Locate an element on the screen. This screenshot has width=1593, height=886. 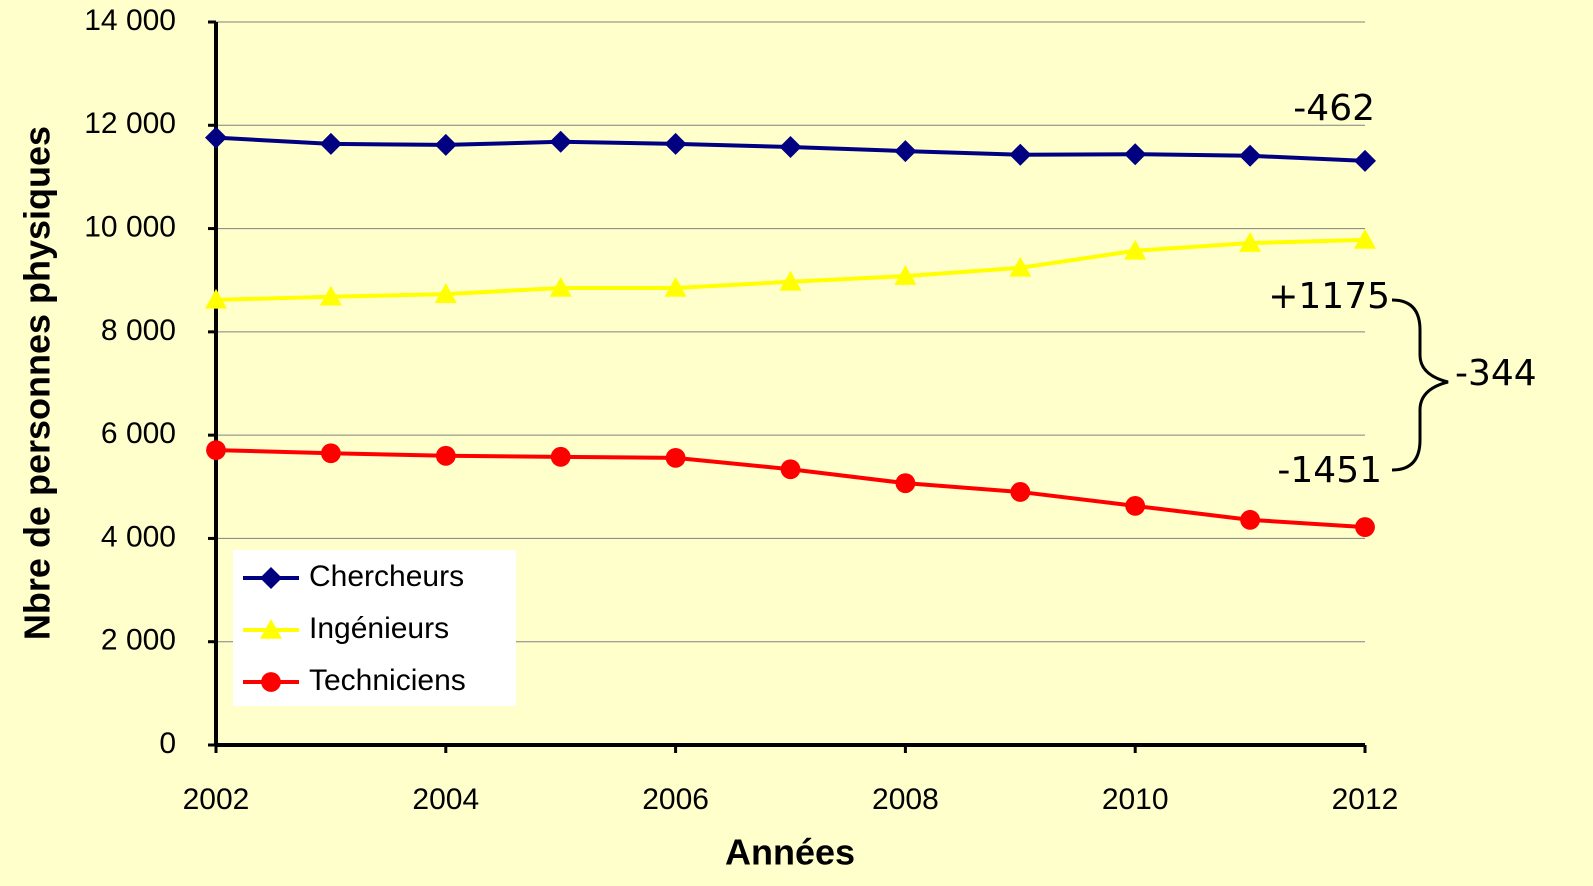
annotation: -1451 is located at coordinates (1329, 470).